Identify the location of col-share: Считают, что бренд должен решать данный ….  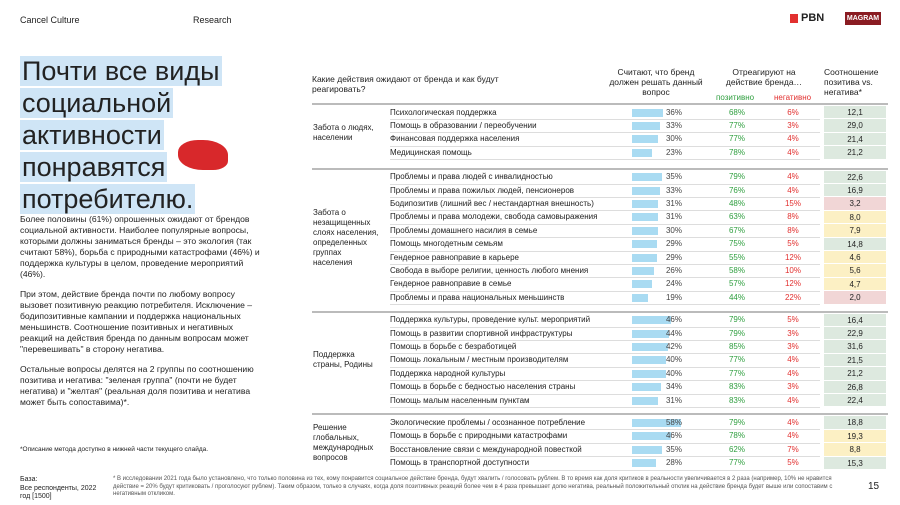
(656, 82).